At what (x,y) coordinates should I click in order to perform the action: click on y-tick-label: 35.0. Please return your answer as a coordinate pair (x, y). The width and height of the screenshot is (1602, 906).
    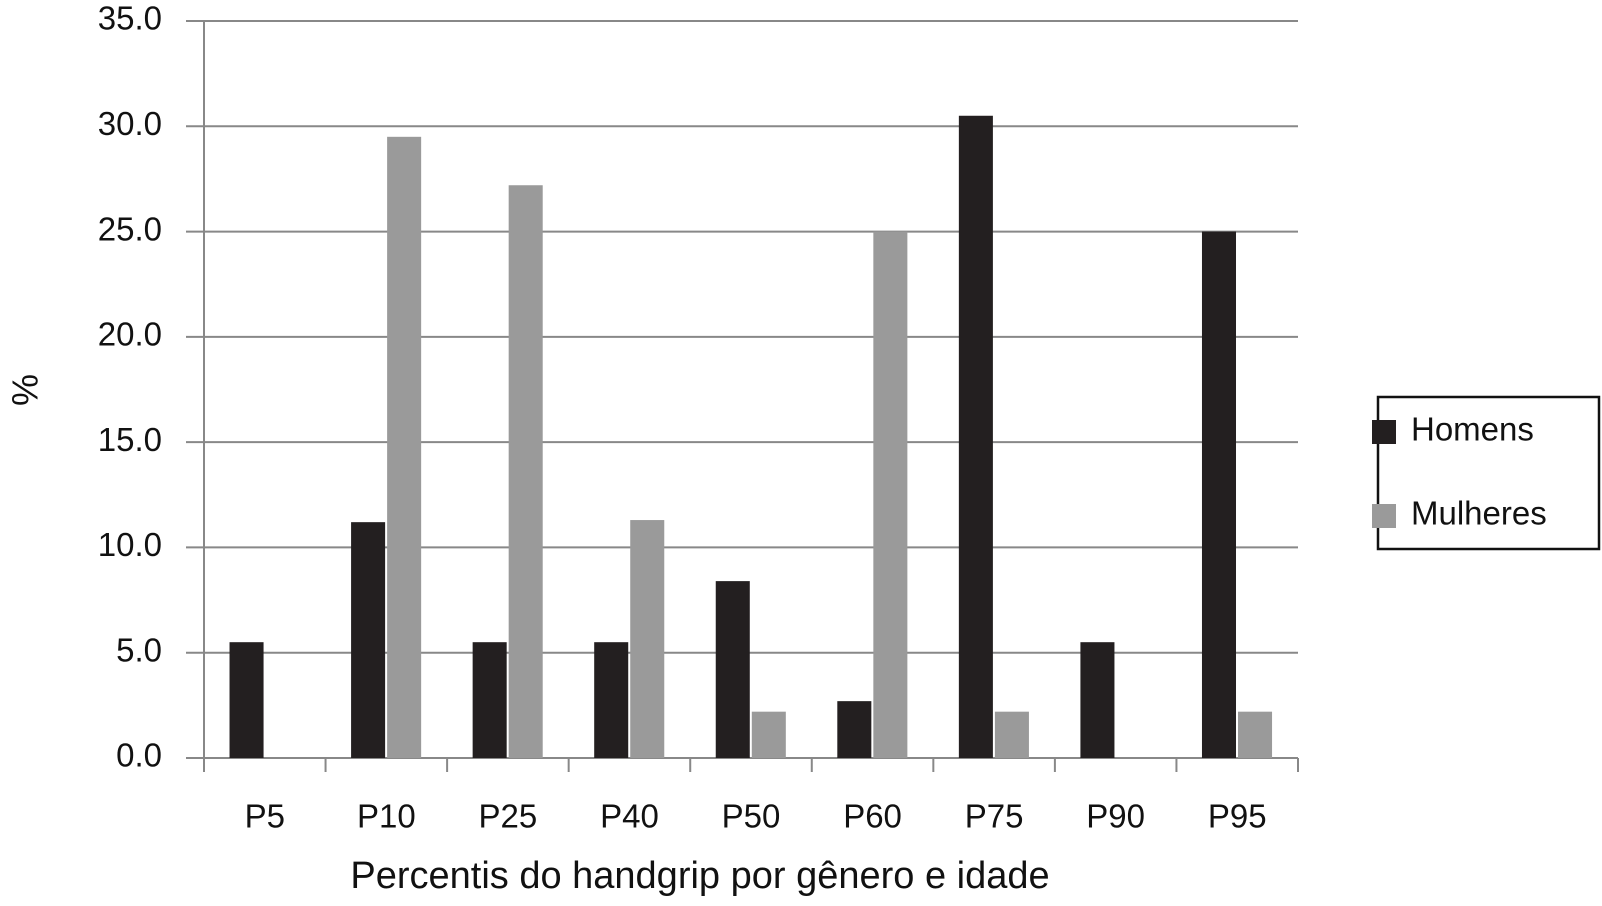
    Looking at the image, I should click on (130, 18).